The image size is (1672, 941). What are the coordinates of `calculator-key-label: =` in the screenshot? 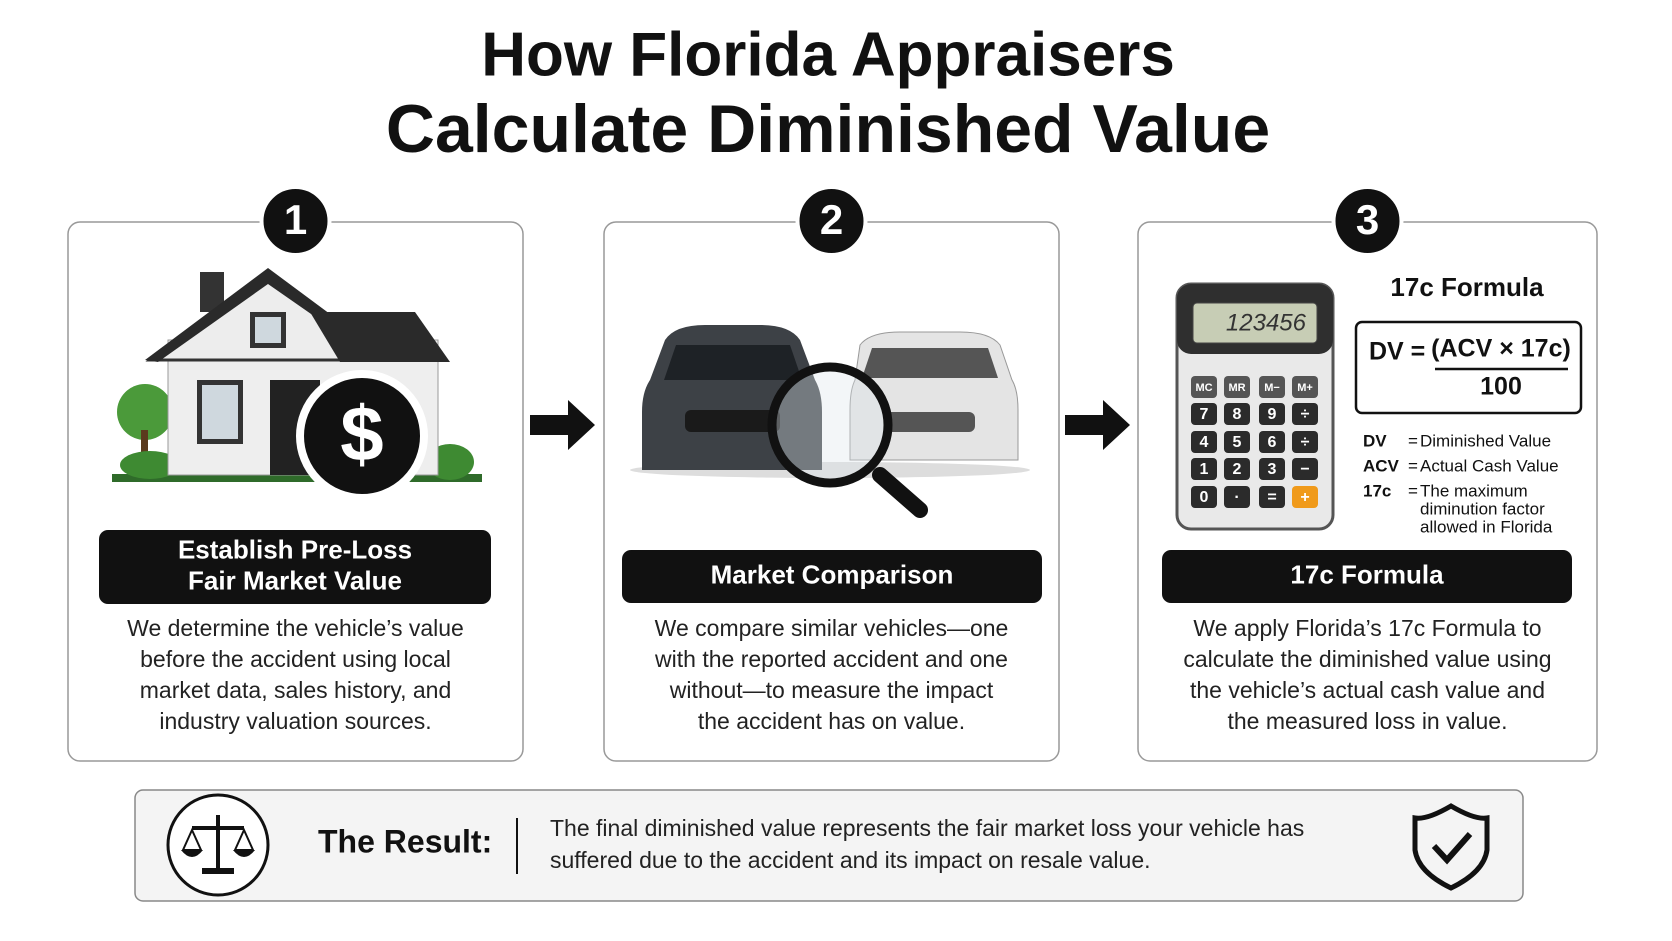 It's located at (1271, 497).